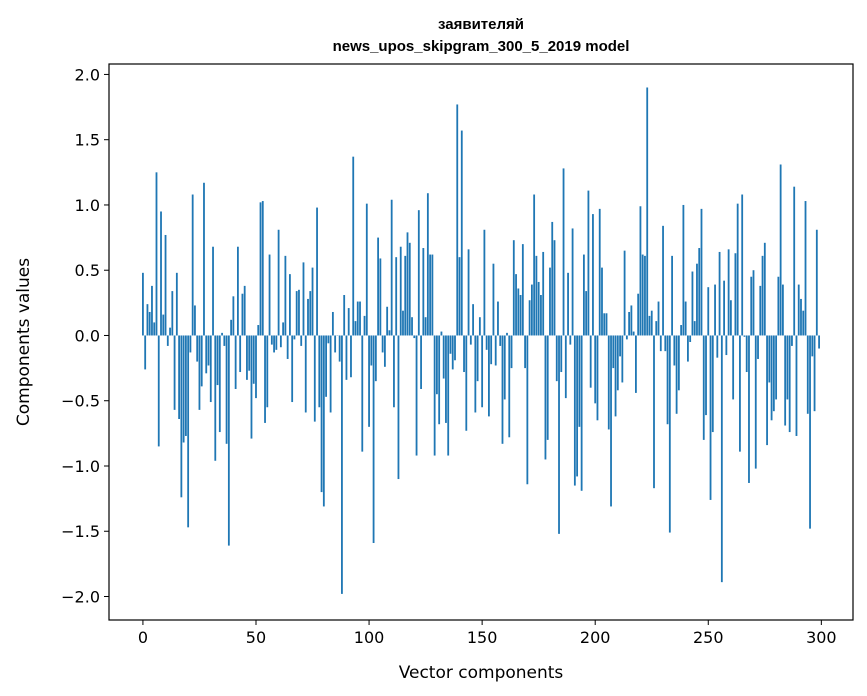  What do you see at coordinates (481, 46) in the screenshot?
I see `chart-title-line-2: news_upos_skipgram_300_5_2019 model` at bounding box center [481, 46].